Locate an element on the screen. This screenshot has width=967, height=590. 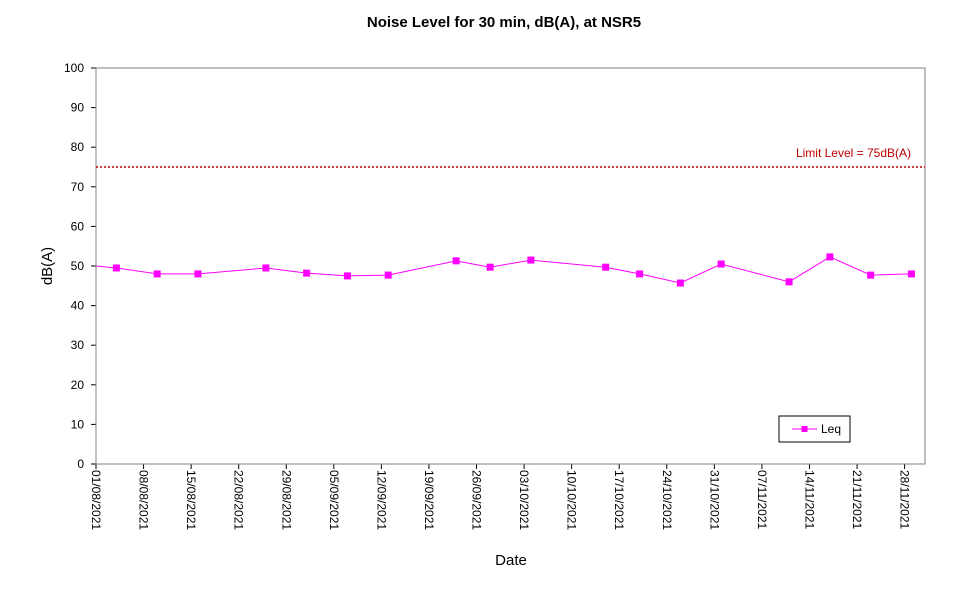
y-tick-label: 40 is located at coordinates (78, 306).